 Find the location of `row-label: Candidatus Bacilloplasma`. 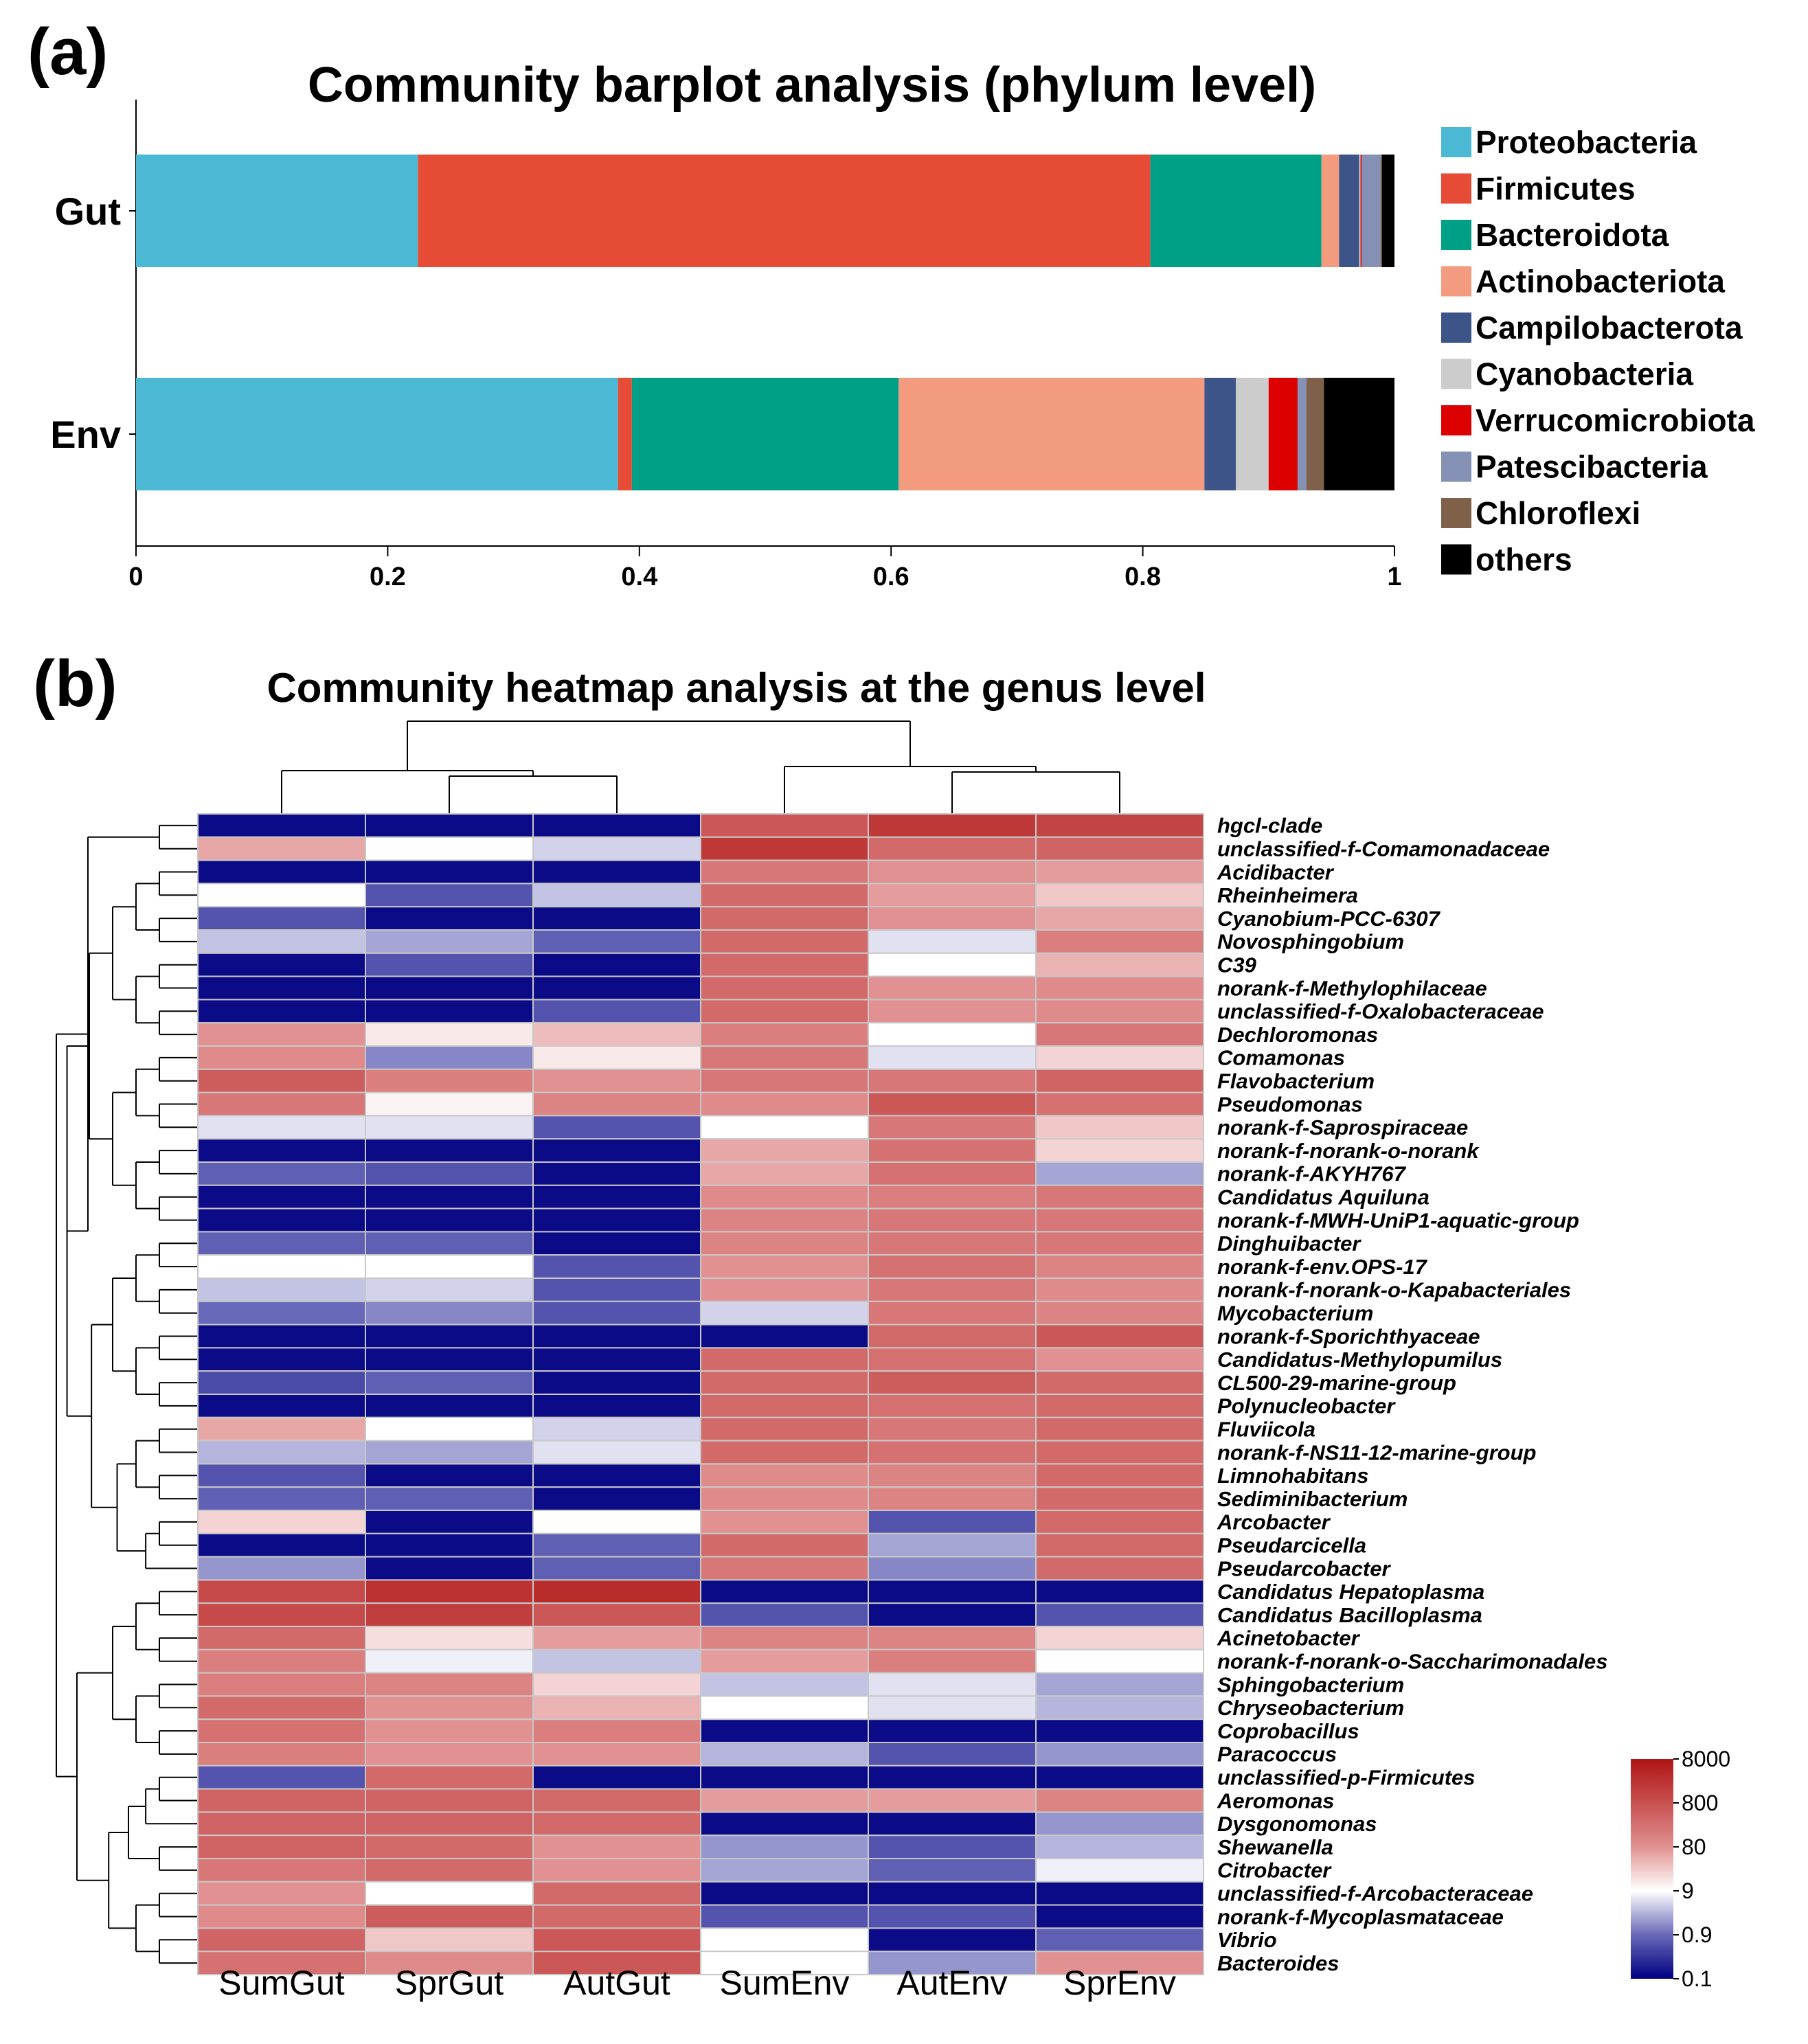

row-label: Candidatus Bacilloplasma is located at coordinates (1349, 1615).